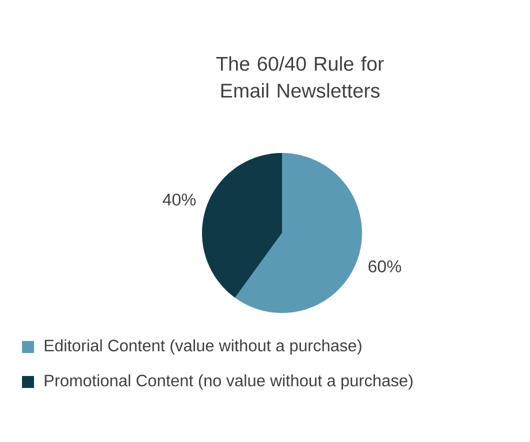 Image resolution: width=530 pixels, height=442 pixels. I want to click on data-label: 40%, so click(179, 200).